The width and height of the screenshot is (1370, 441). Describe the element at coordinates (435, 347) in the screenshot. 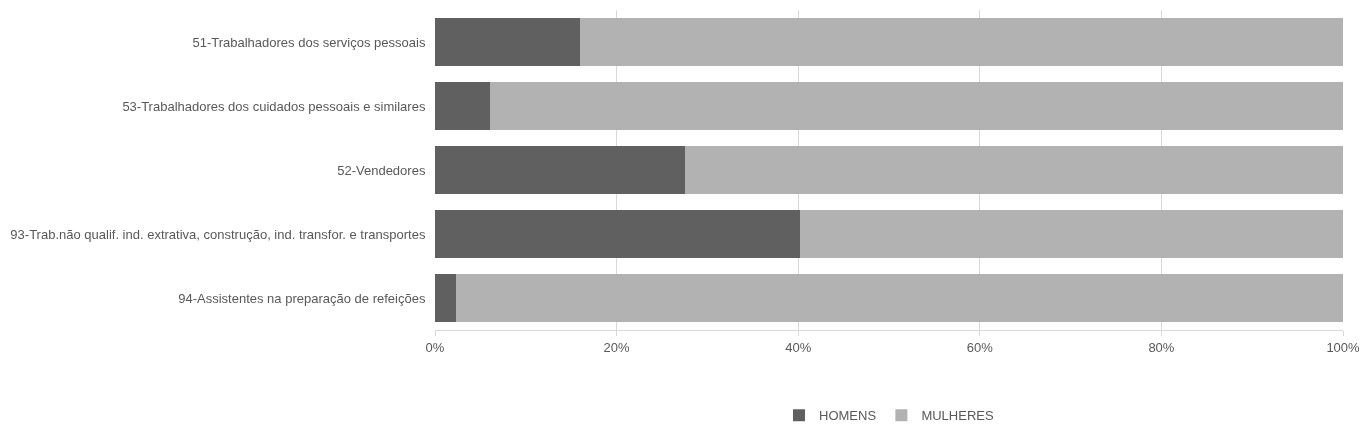

I see `x-tick-label: 0%` at that location.